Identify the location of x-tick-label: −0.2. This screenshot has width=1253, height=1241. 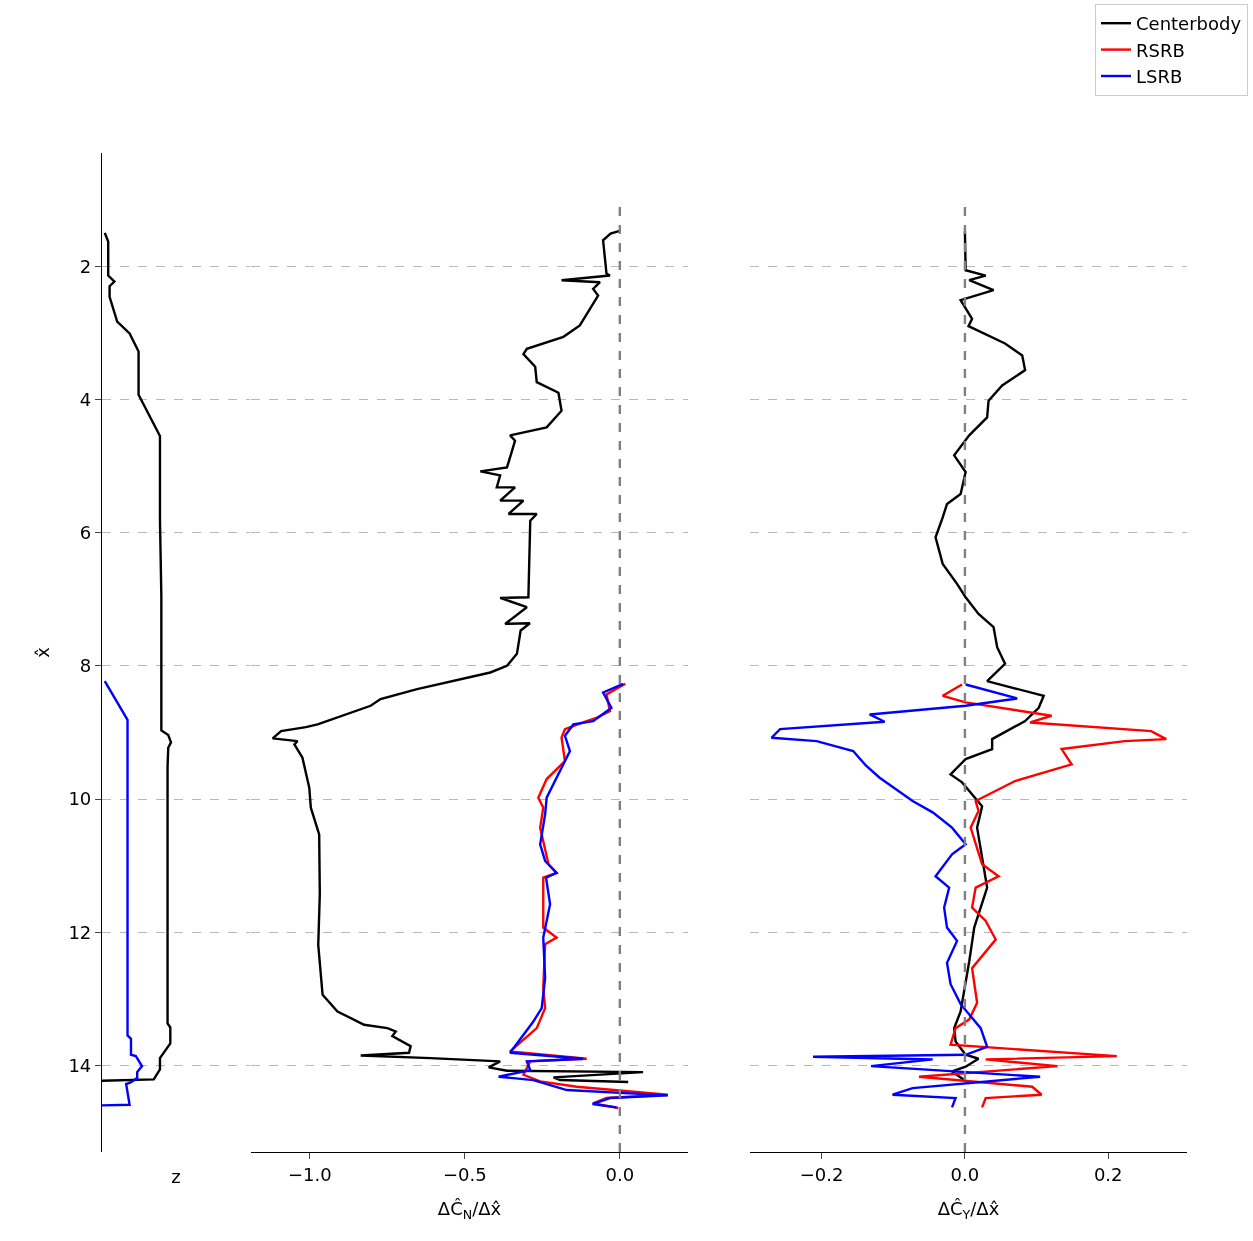
(821, 1174).